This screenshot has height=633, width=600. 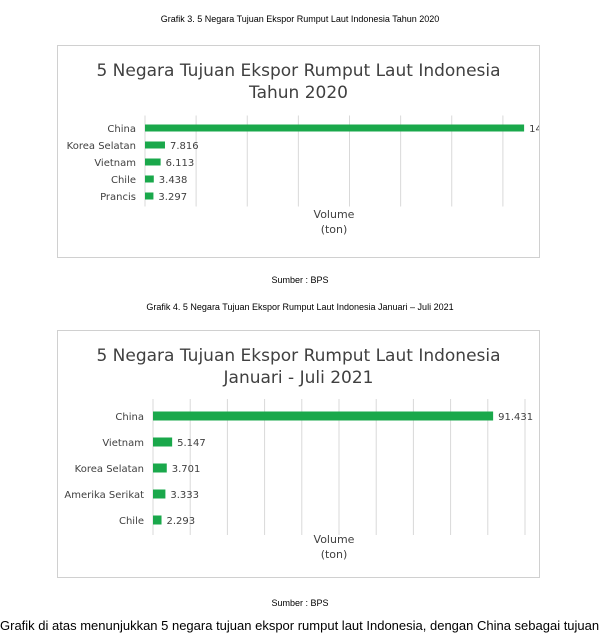 I want to click on chart1-value-label: 148.306, so click(x=534, y=129).